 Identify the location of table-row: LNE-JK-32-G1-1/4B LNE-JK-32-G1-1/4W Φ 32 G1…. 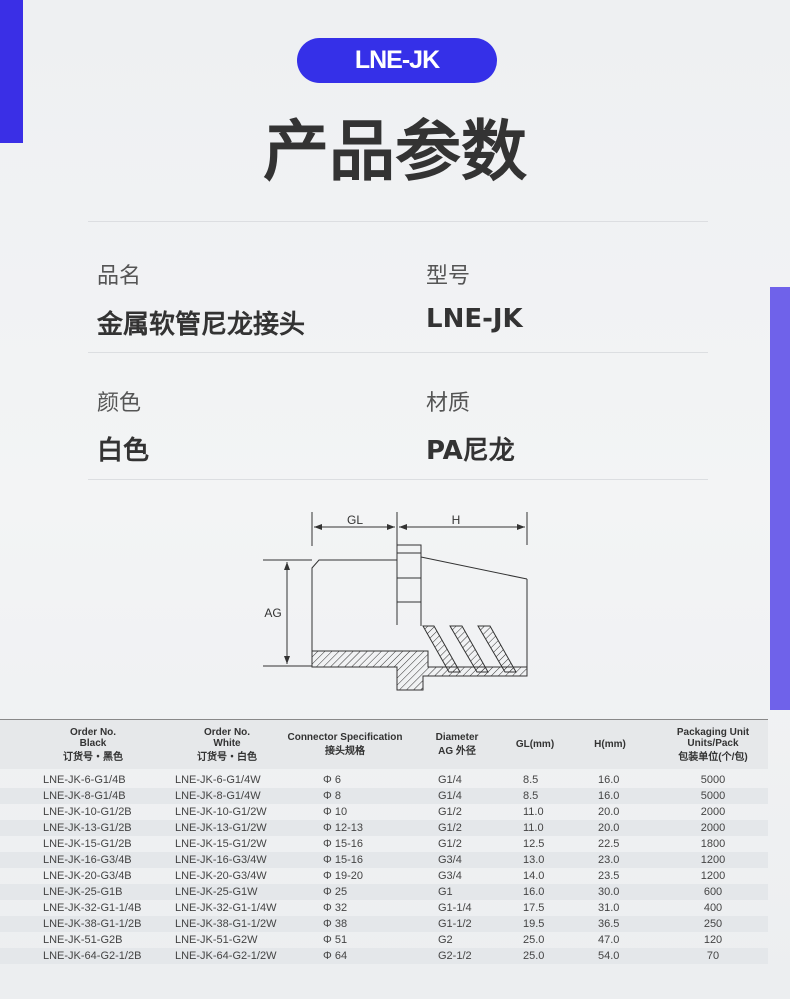
(384, 908).